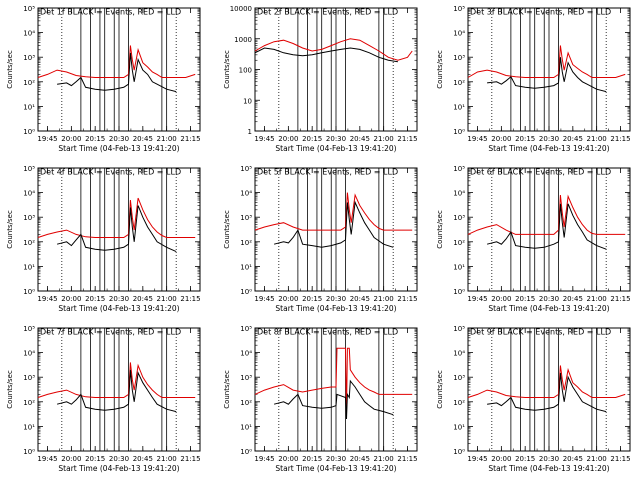  I want to click on panel-title: Det 4f BLACK = Events, RED = LLD, so click(110, 172).